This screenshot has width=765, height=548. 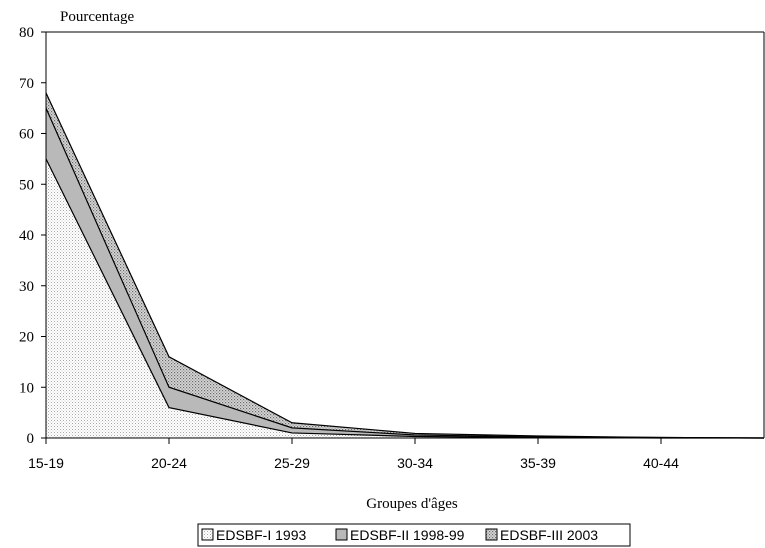 I want to click on y-axis-title: Pourcentage, so click(x=97, y=17).